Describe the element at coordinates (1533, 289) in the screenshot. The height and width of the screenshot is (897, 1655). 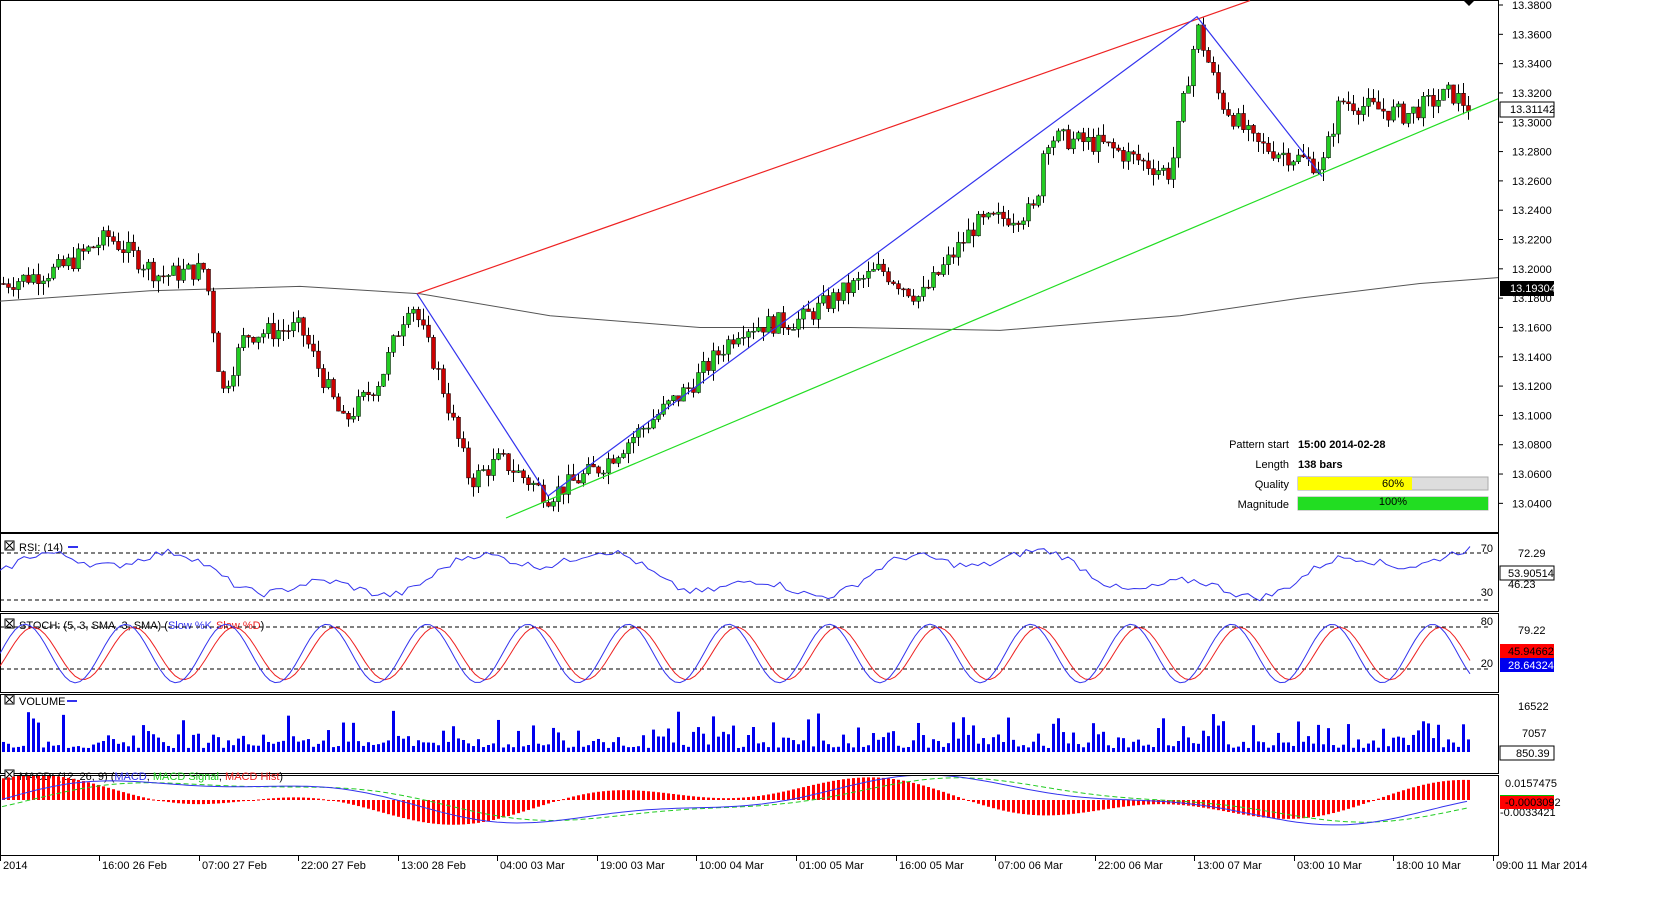
I see `ma-price-value: 13.19304` at that location.